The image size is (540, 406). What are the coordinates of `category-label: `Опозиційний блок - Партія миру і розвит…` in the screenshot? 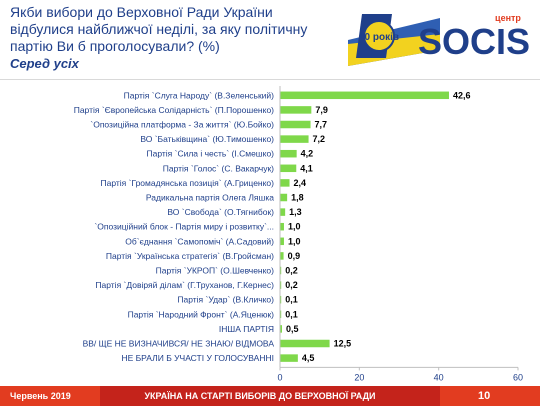 It's located at (184, 227).